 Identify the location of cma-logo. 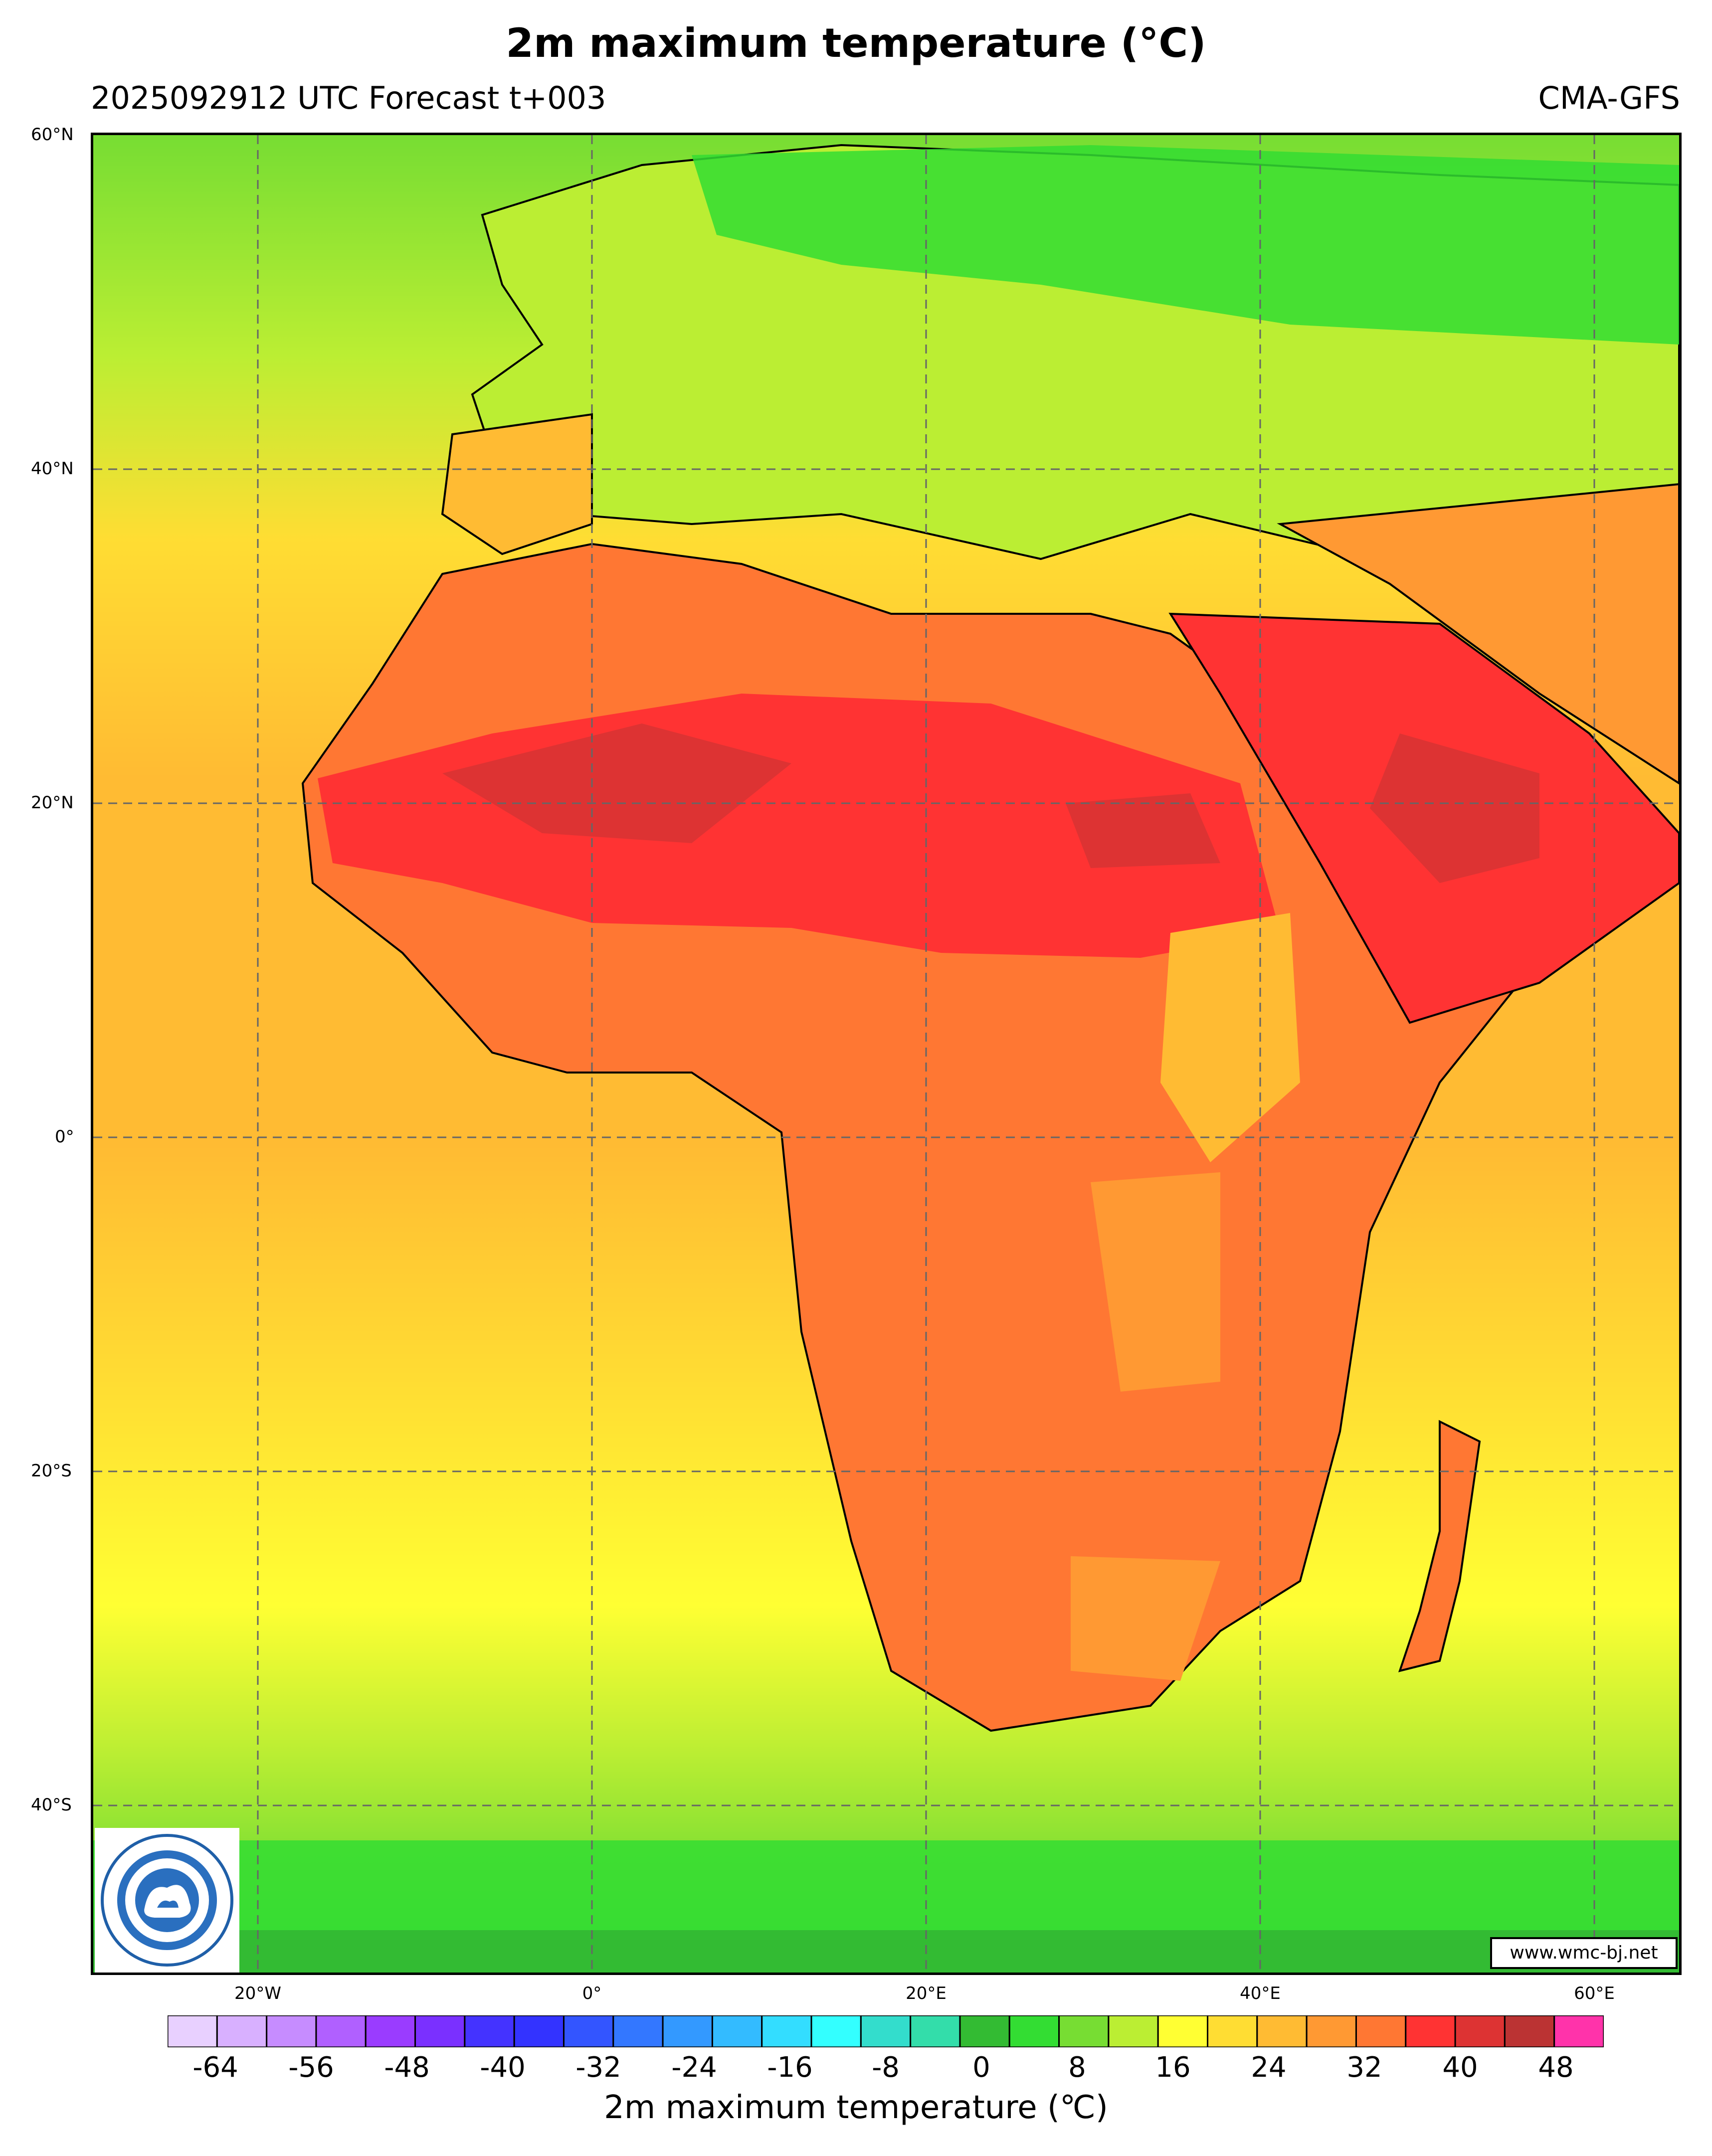
(167, 1901).